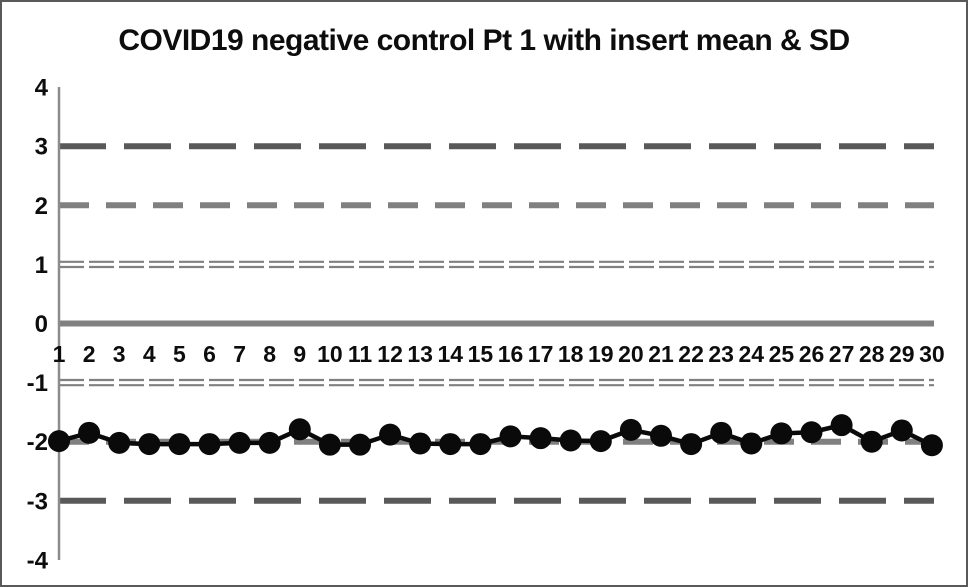 Image resolution: width=968 pixels, height=587 pixels. Describe the element at coordinates (451, 354) in the screenshot. I see `x-tick-label: 14` at that location.